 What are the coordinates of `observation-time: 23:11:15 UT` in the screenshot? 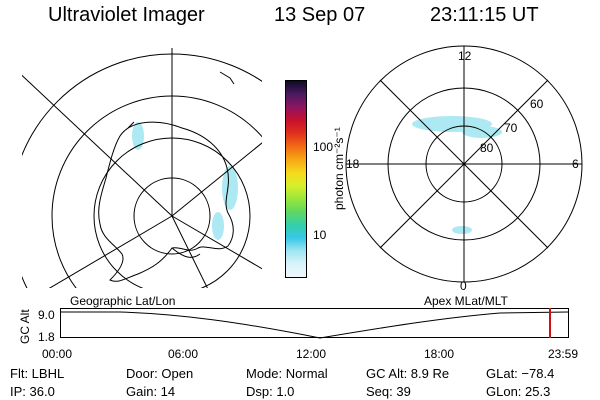 It's located at (484, 15).